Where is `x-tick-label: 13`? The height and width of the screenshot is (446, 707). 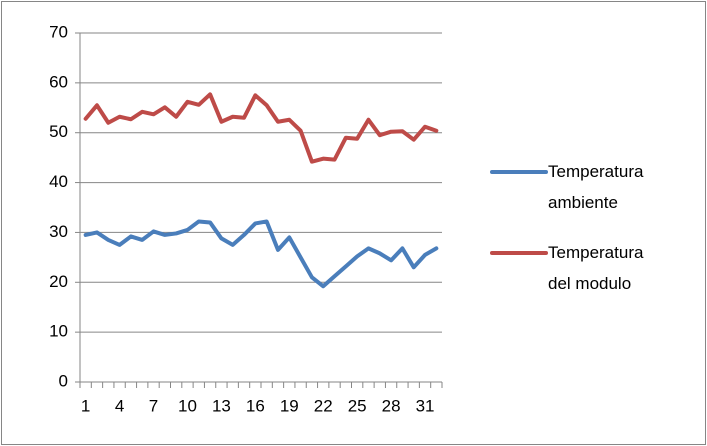 x-tick-label: 13 is located at coordinates (221, 405).